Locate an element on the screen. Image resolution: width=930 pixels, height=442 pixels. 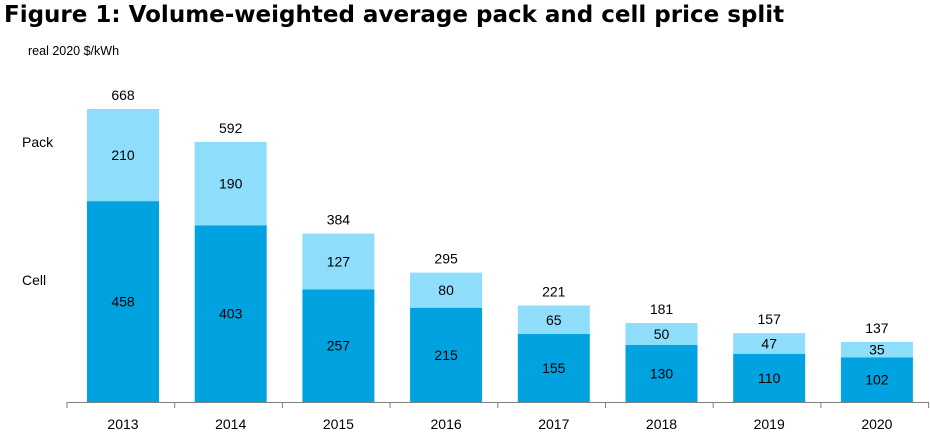
label-total-2018: 181 is located at coordinates (662, 309).